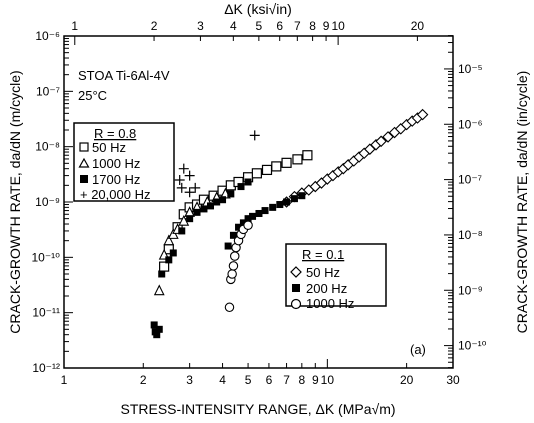 Image resolution: width=534 pixels, height=423 pixels. Describe the element at coordinates (470, 290) in the screenshot. I see `y-right-tick-label: 10⁻⁹` at that location.